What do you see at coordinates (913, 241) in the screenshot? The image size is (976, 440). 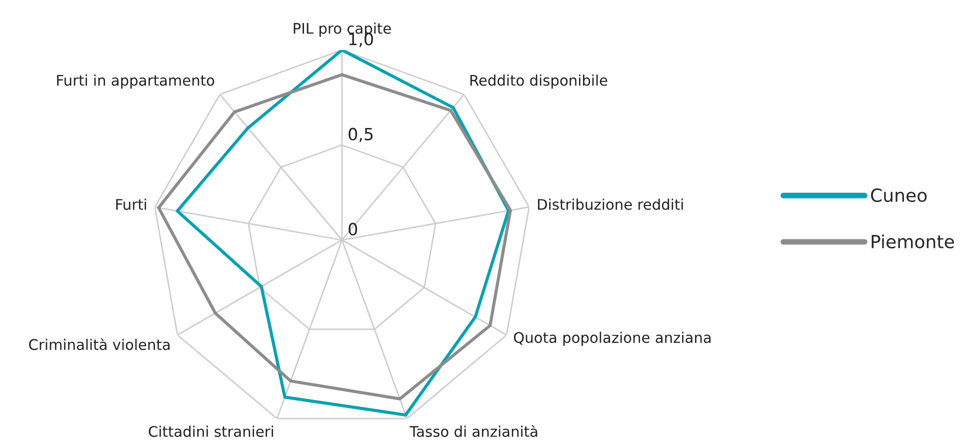 I see `legend-label: Piemonte` at bounding box center [913, 241].